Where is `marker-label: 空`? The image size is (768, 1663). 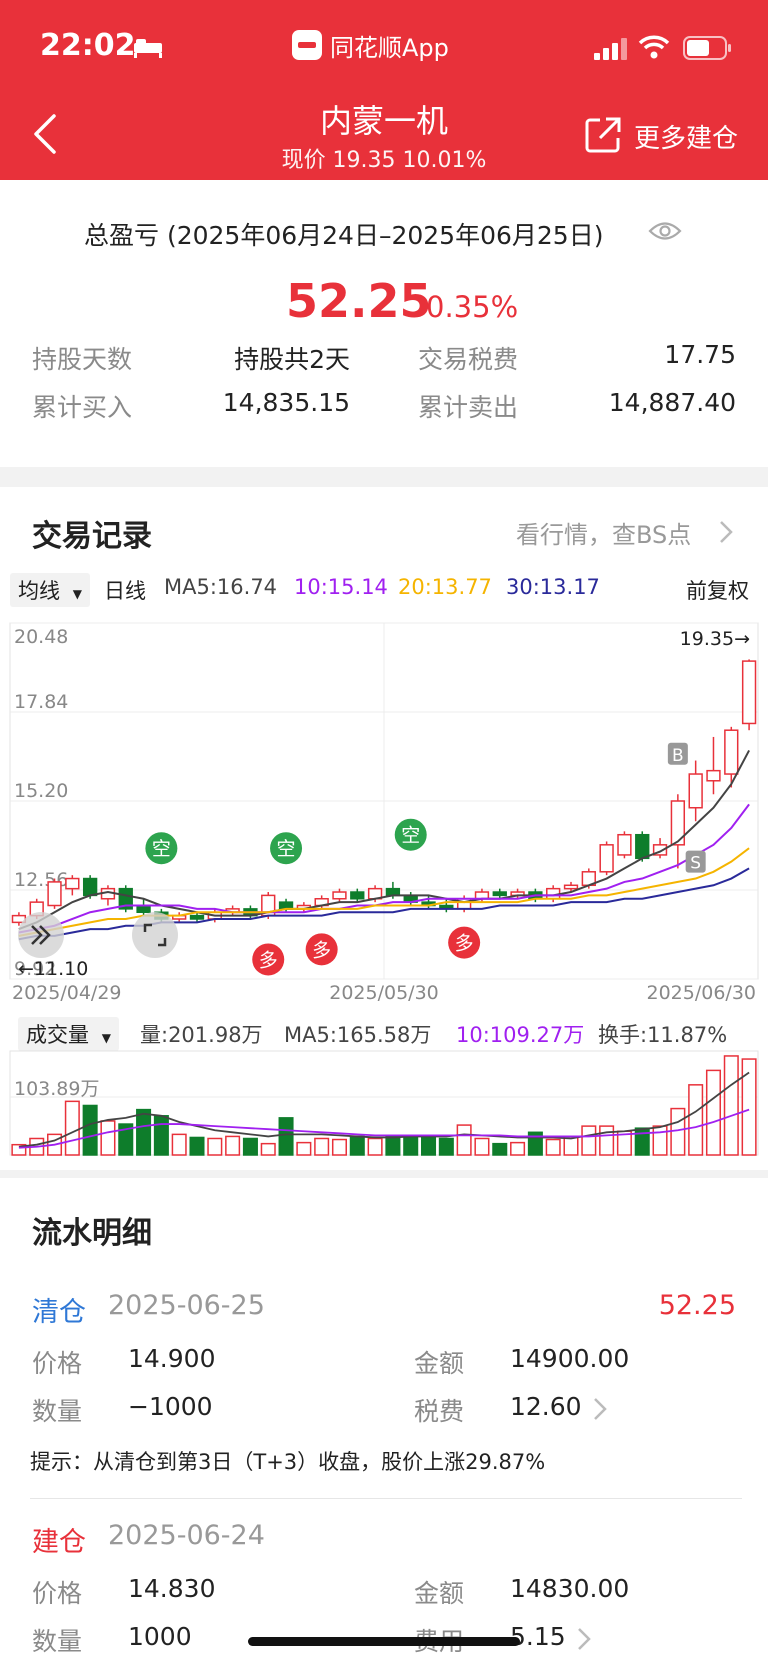
marker-label: 空 is located at coordinates (410, 836).